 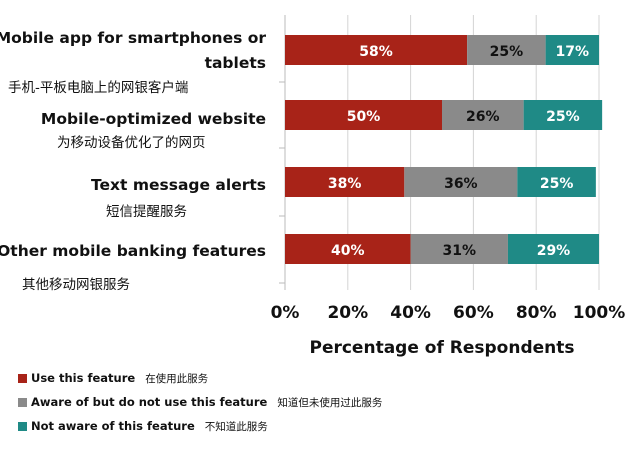 I want to click on legend-label: Not aware of this feature, so click(x=113, y=426).